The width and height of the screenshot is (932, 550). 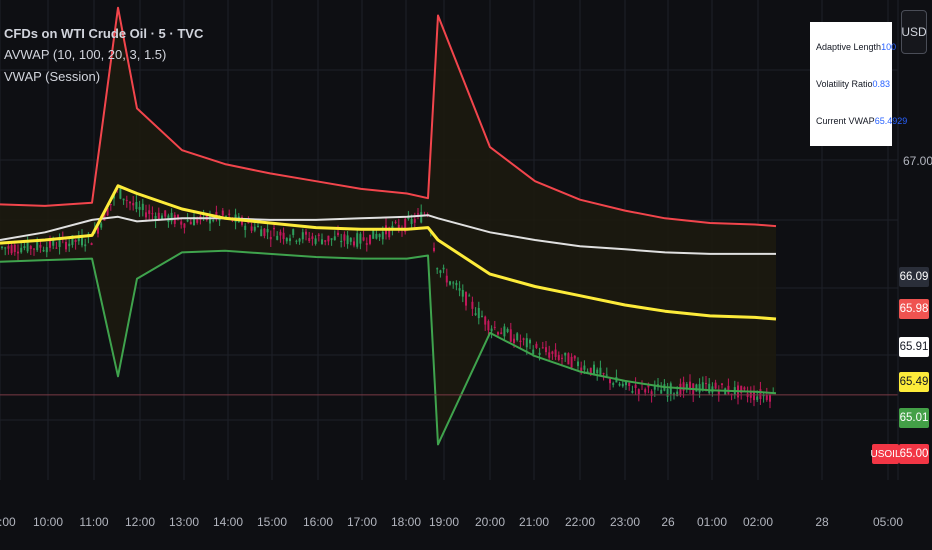 I want to click on time-axis-tick: 23:00, so click(x=625, y=522).